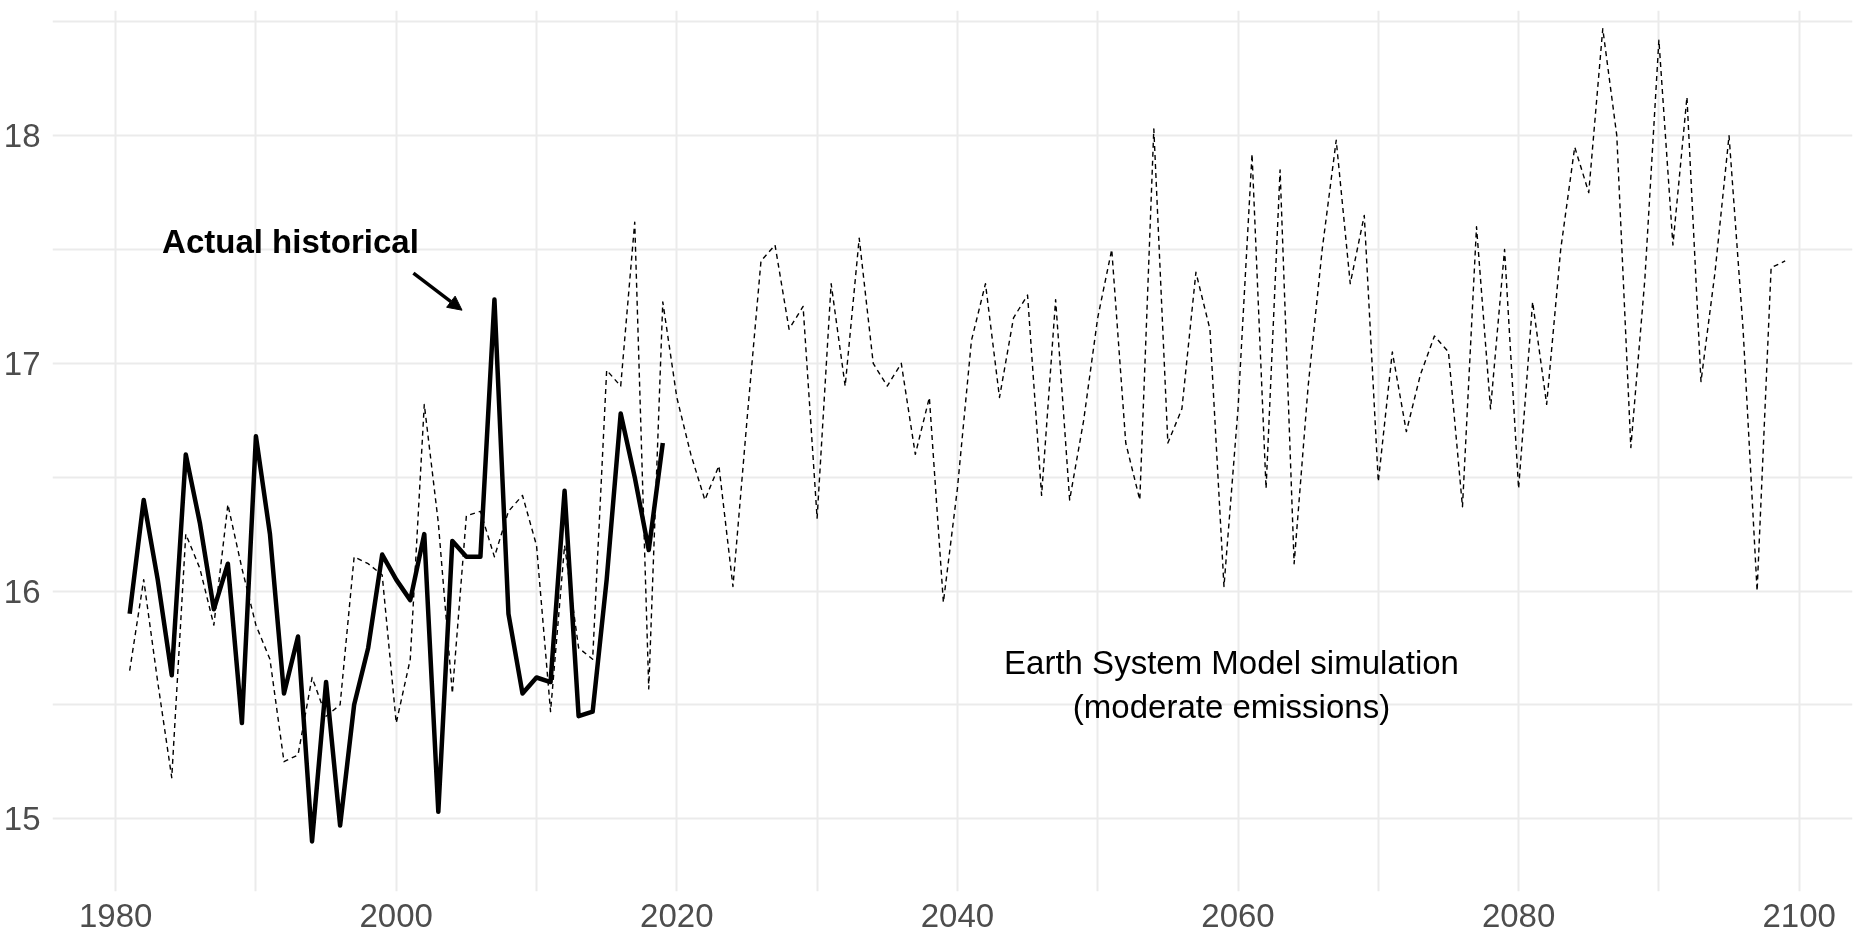  Describe the element at coordinates (115, 912) in the screenshot. I see `x-tick-label: 1980` at that location.